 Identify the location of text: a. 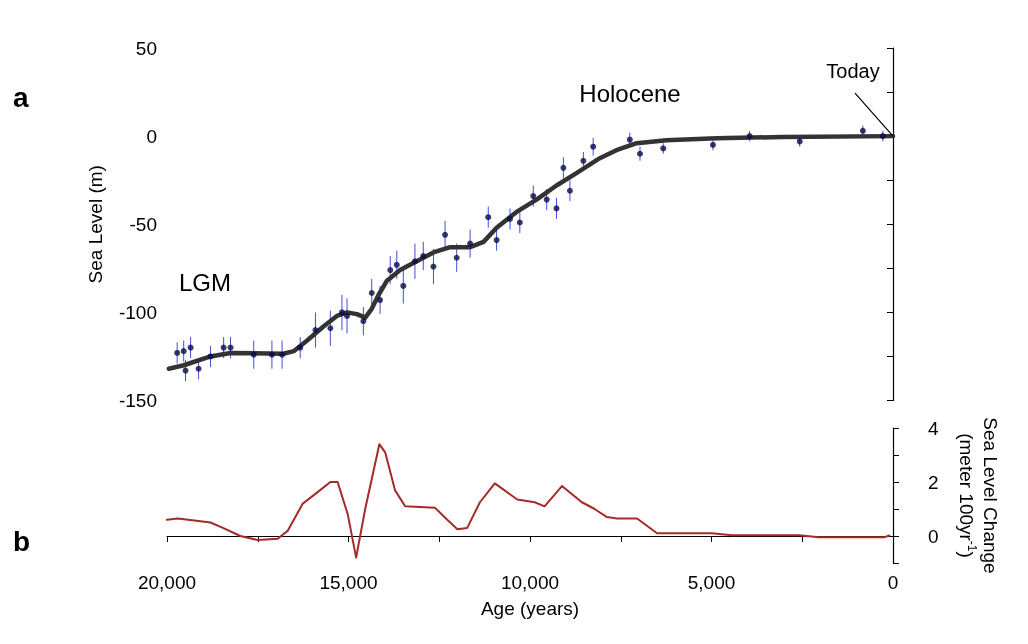
(21, 97).